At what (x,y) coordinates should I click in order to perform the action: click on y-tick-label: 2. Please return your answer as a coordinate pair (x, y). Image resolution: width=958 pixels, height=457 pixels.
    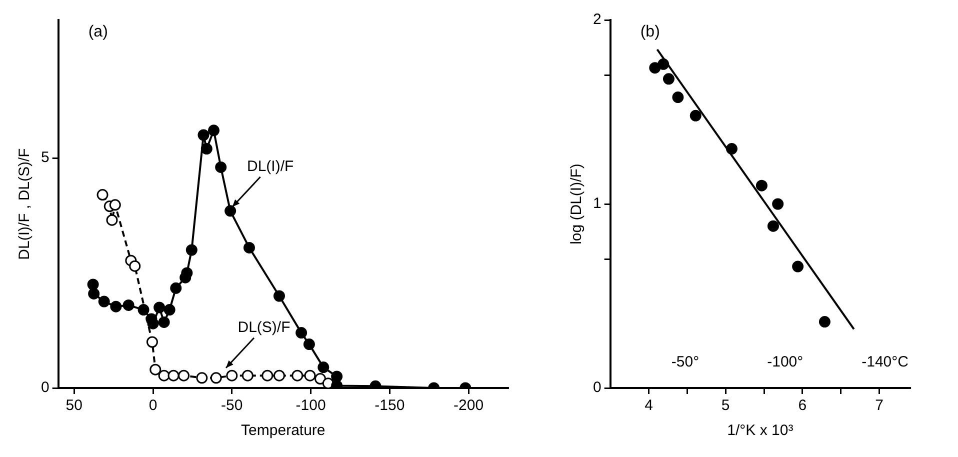
    Looking at the image, I should click on (597, 19).